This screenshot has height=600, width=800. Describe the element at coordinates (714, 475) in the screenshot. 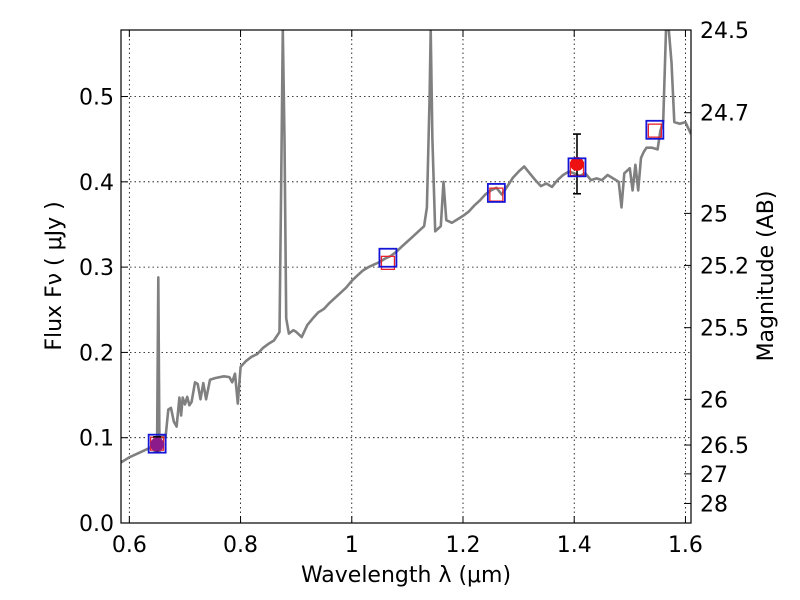

I see `right-tick-label: 27` at that location.